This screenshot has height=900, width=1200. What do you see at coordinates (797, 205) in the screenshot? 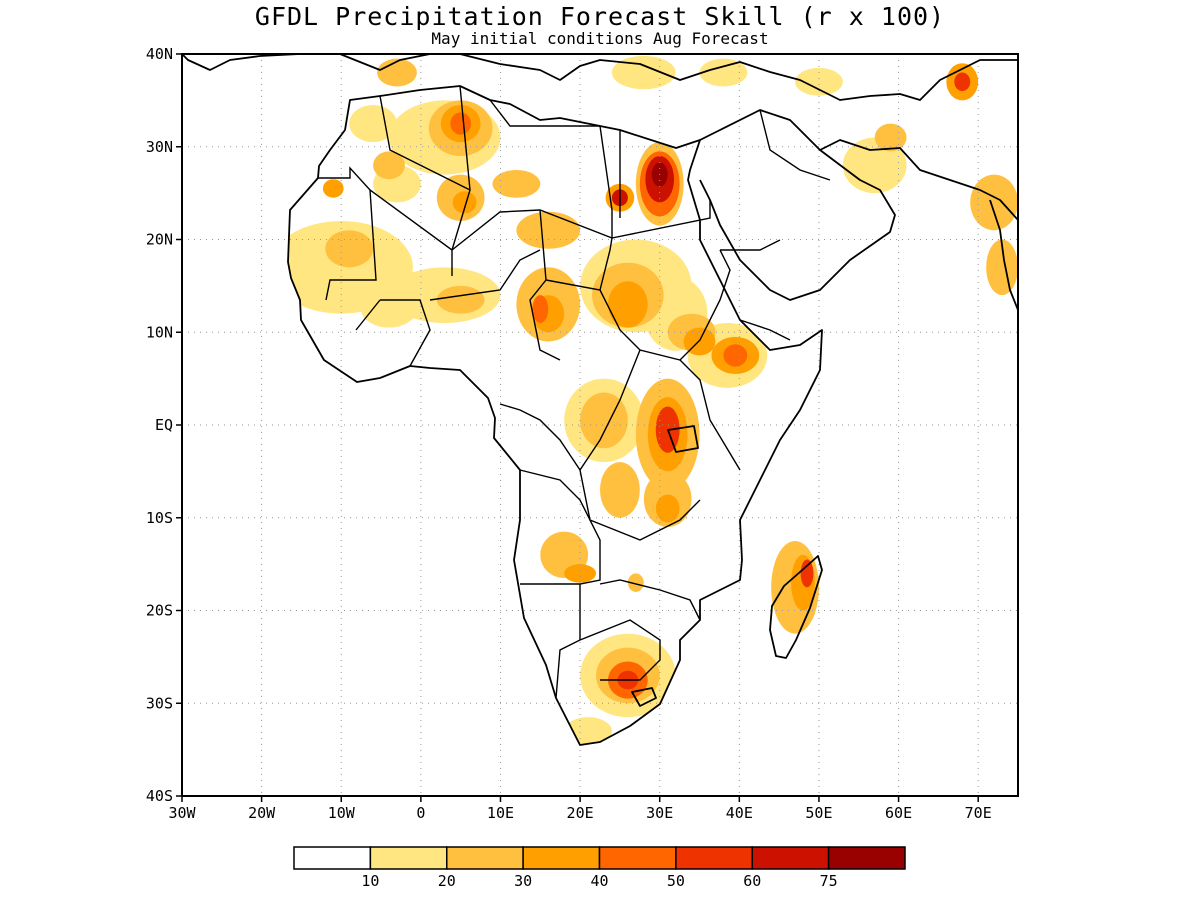
I see `arabia-coastline` at bounding box center [797, 205].